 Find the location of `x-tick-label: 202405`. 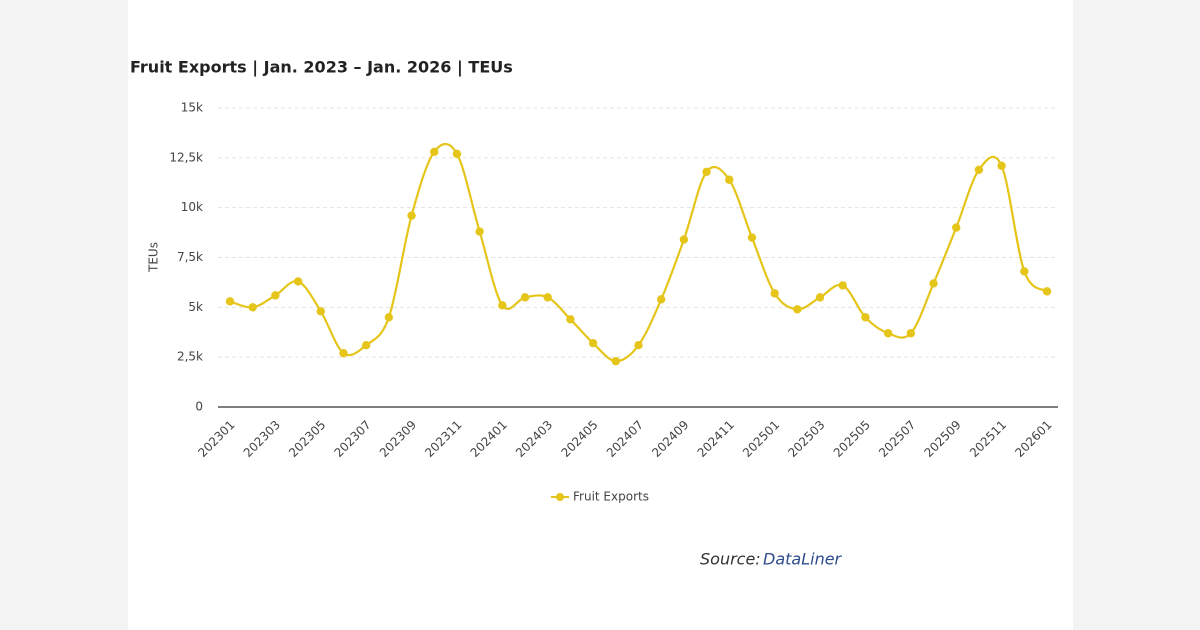

x-tick-label: 202405 is located at coordinates (579, 439).